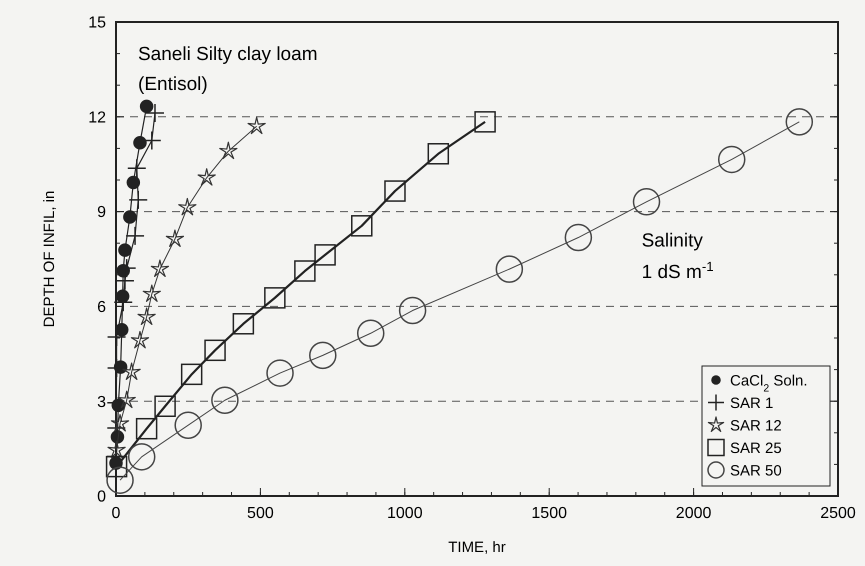 The height and width of the screenshot is (566, 865). I want to click on legend-label: SAR 25, so click(756, 448).